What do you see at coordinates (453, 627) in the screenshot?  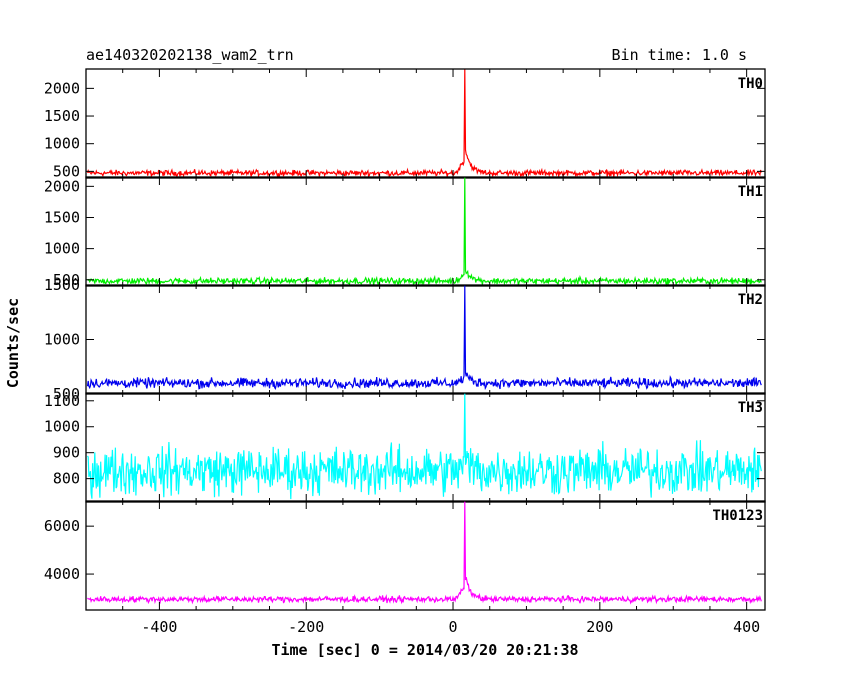 I see `x-tick-label: 0` at bounding box center [453, 627].